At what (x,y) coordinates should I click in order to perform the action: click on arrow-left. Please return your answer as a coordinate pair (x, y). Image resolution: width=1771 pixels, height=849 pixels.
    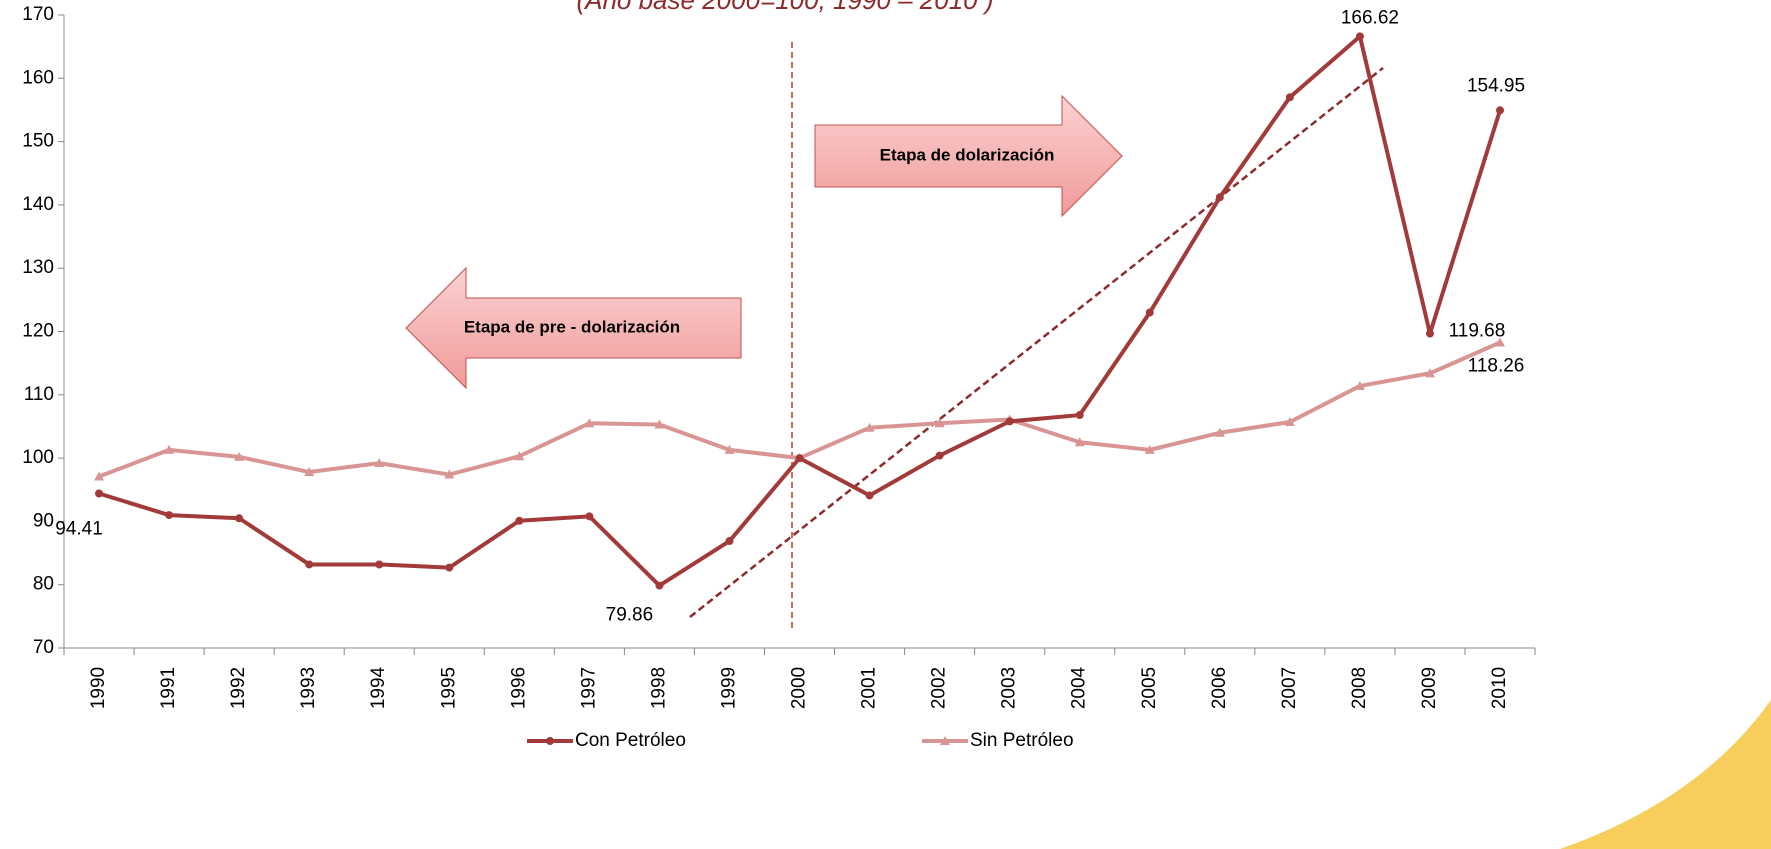
    Looking at the image, I should click on (573, 328).